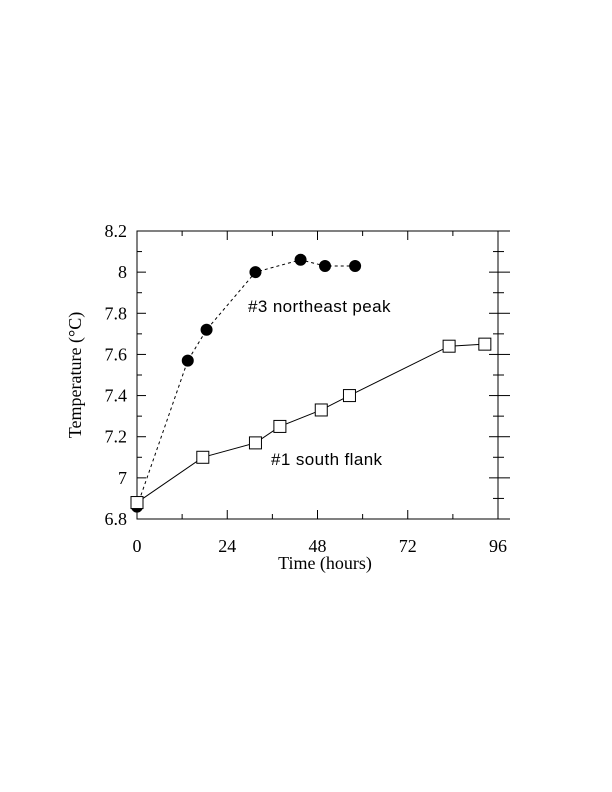 The width and height of the screenshot is (612, 792). I want to click on y-tick-label: 8.2, so click(116, 231).